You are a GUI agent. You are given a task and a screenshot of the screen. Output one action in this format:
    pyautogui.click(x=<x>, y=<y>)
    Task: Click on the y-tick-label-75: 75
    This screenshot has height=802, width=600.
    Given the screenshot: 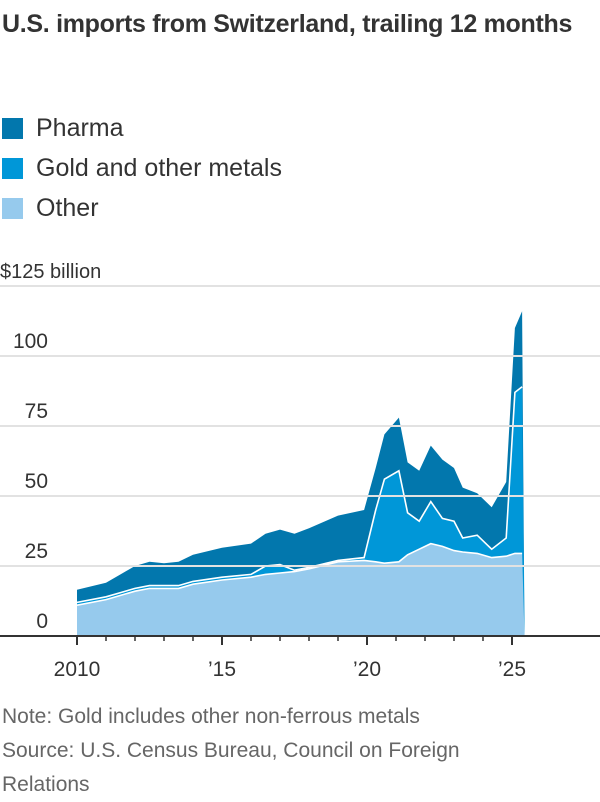 What is the action you would take?
    pyautogui.click(x=36, y=411)
    